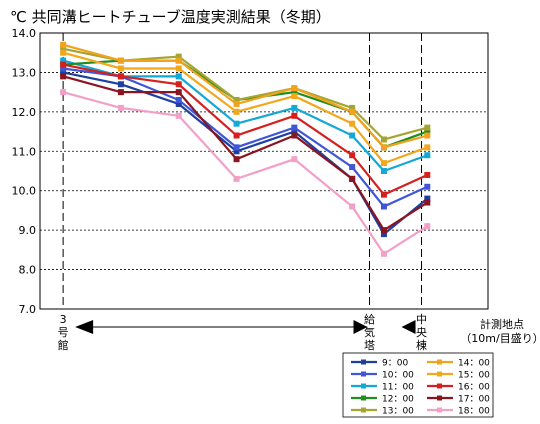  I want to click on marker-label-1: 気, so click(369, 332).